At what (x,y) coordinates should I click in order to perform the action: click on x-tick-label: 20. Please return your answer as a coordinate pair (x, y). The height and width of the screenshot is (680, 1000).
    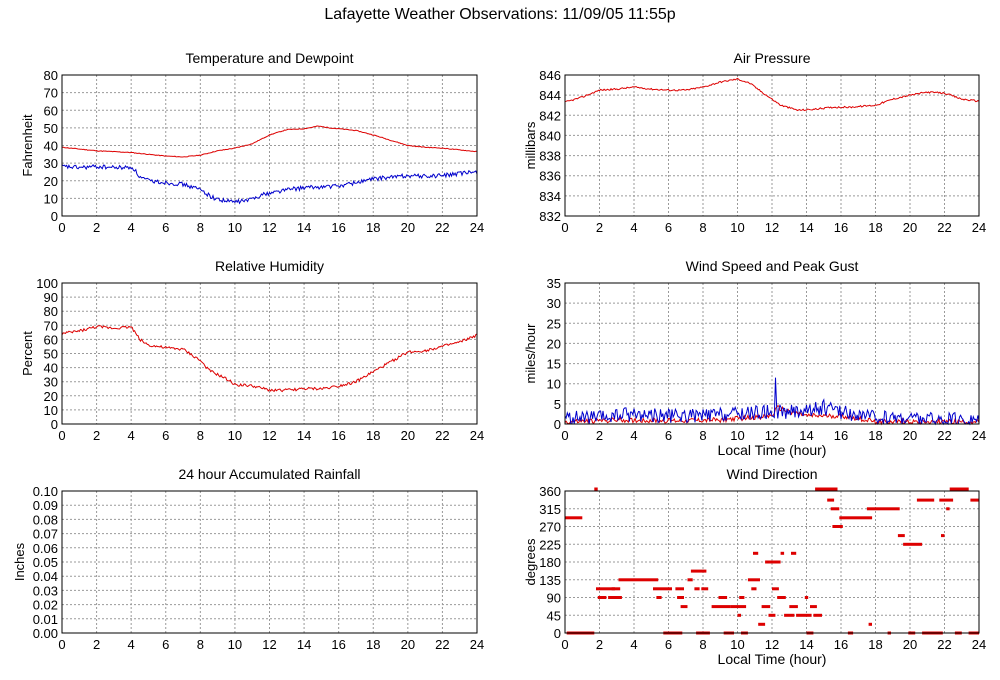
    Looking at the image, I should click on (408, 644).